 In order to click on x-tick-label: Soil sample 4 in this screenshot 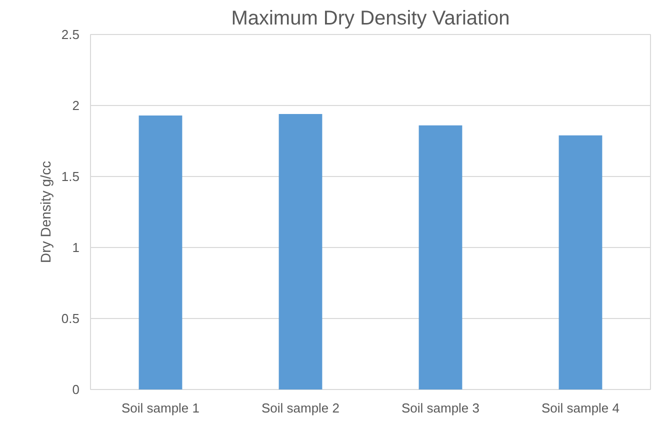, I will do `click(580, 408)`.